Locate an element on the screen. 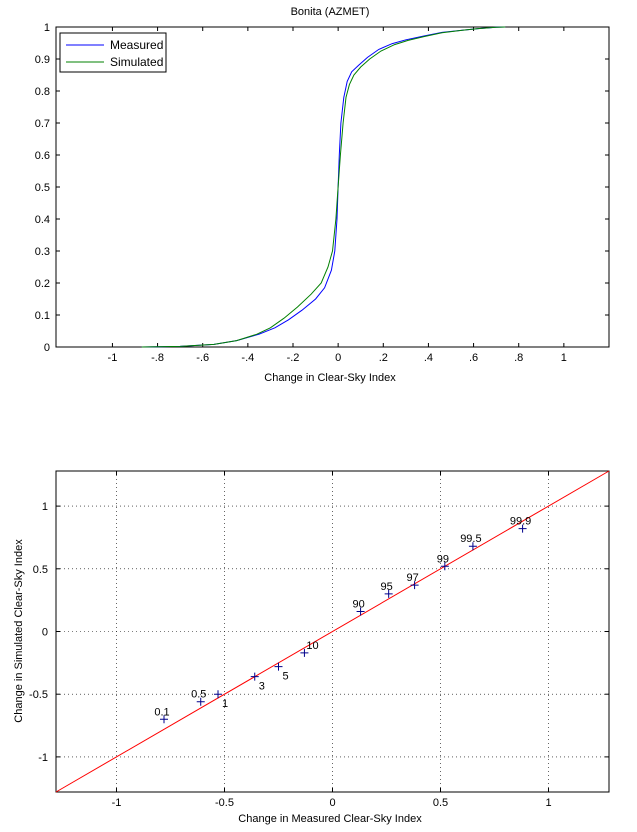  qq-point-label: 90 is located at coordinates (358, 604).